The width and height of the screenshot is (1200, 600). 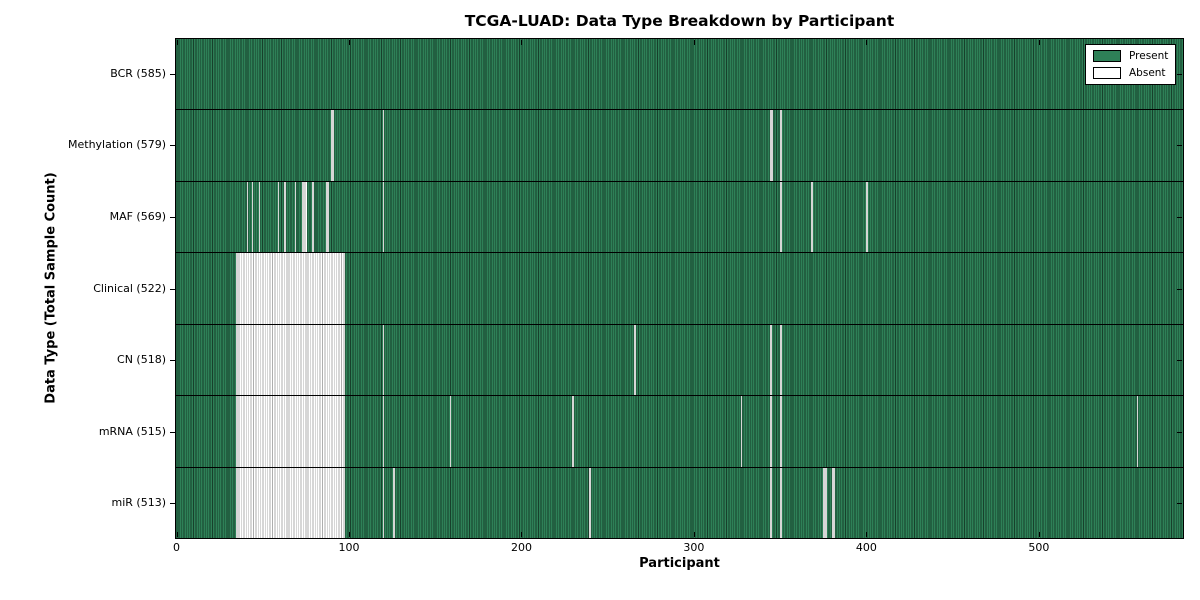 What do you see at coordinates (679, 75) in the screenshot?
I see `row-band-bcr` at bounding box center [679, 75].